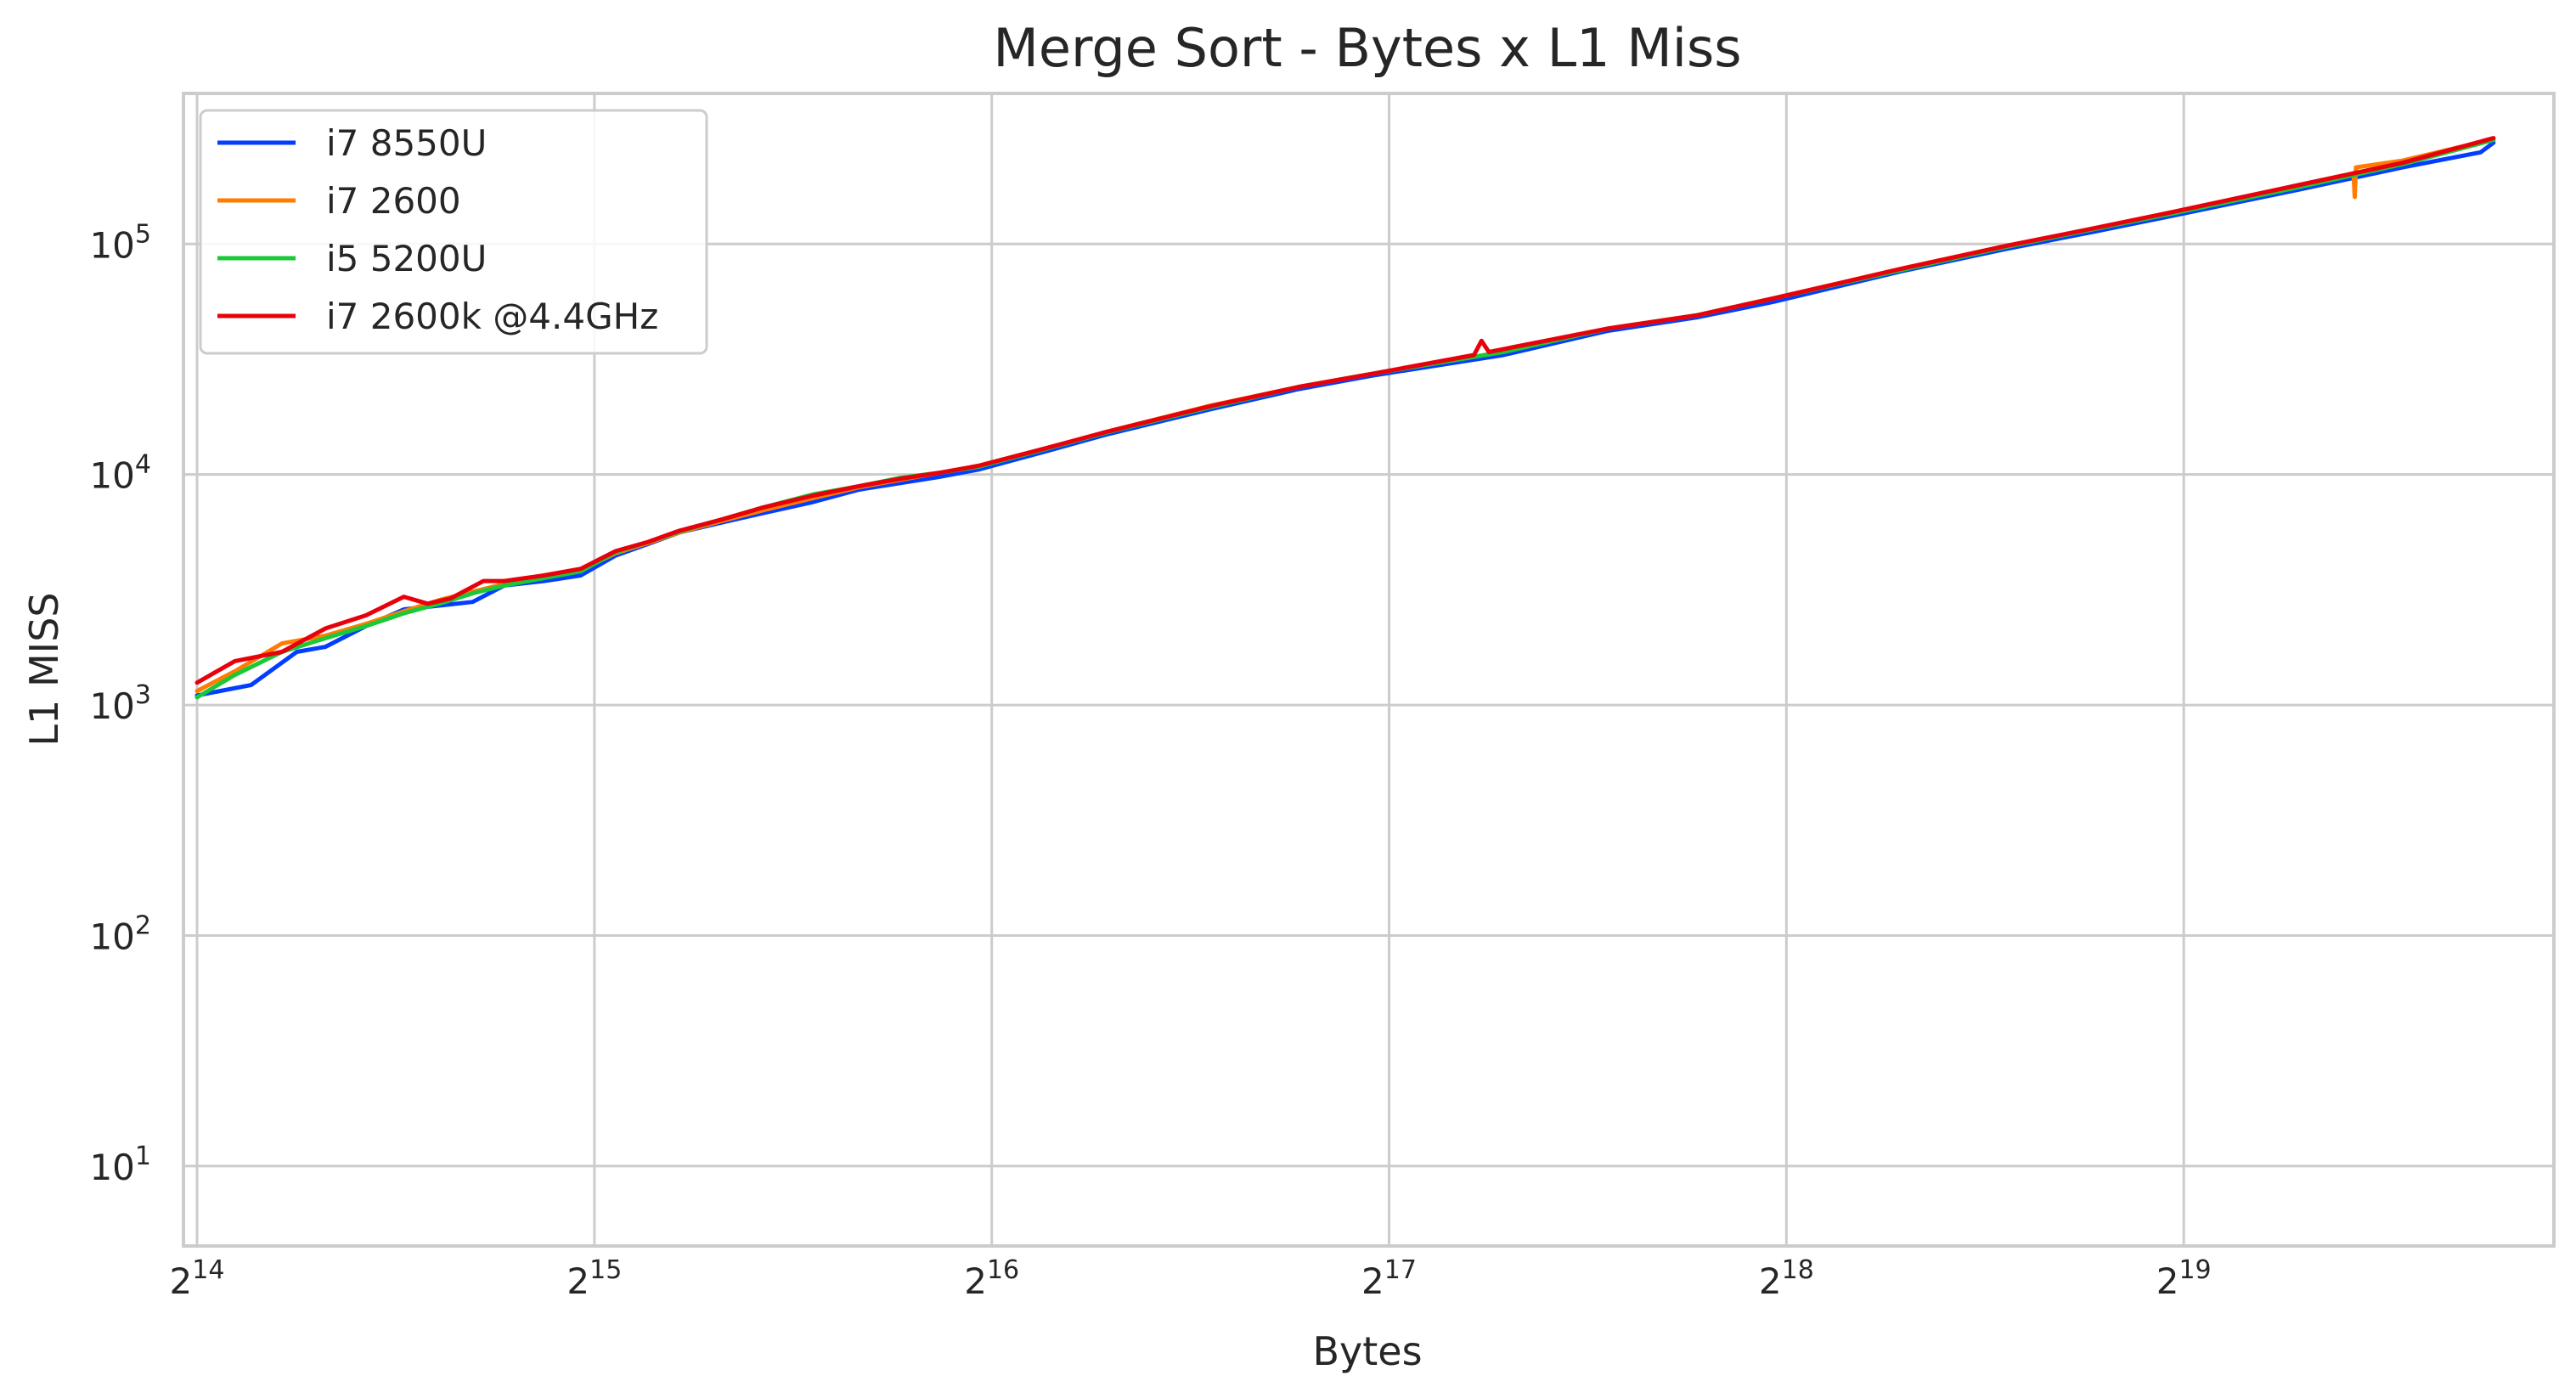 Image resolution: width=2576 pixels, height=1398 pixels. I want to click on y-axis-label: L1 MISS, so click(44, 669).